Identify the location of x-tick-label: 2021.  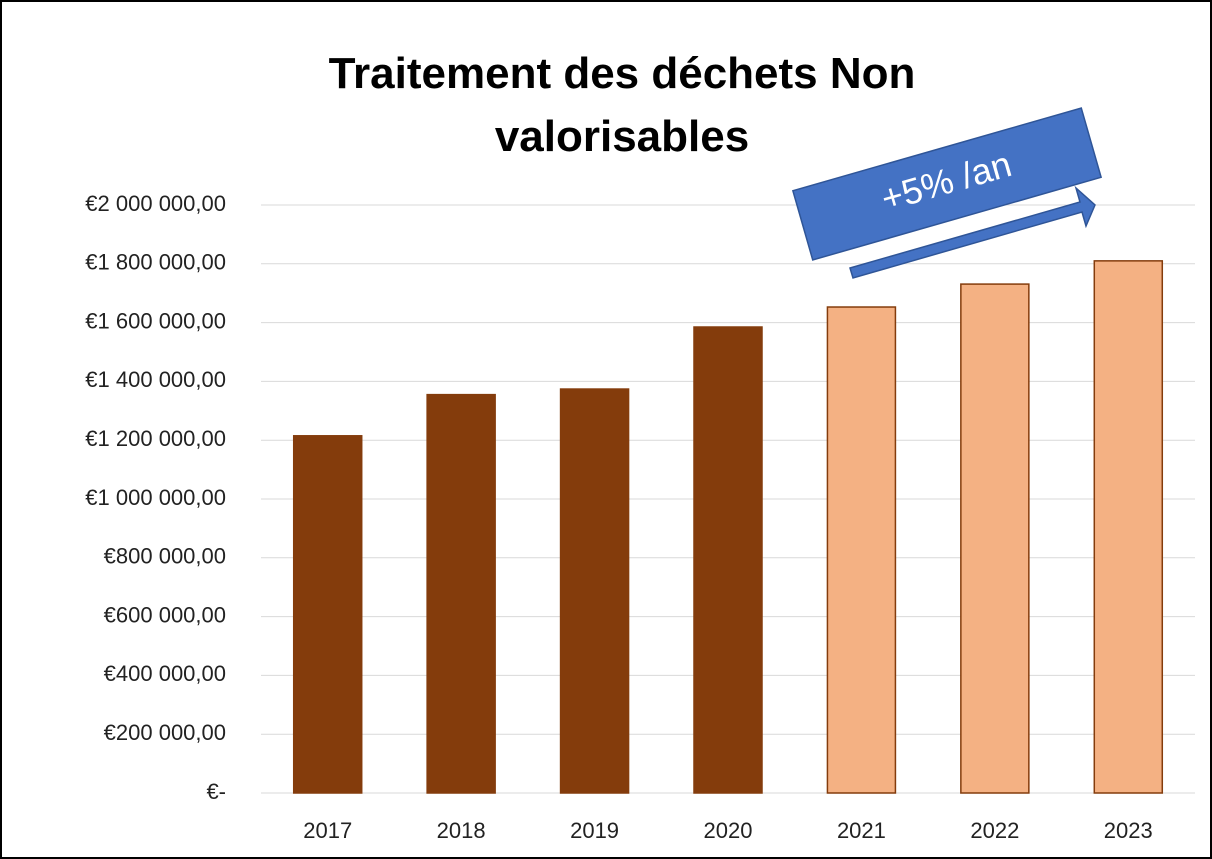
(861, 830).